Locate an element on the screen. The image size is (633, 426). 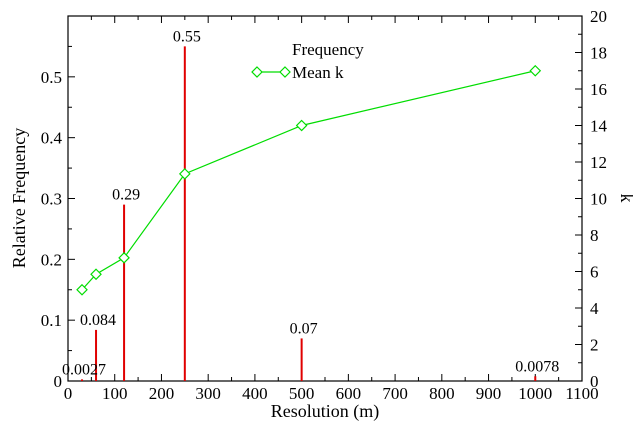
frequency-bar-label: 0.084 is located at coordinates (98, 320).